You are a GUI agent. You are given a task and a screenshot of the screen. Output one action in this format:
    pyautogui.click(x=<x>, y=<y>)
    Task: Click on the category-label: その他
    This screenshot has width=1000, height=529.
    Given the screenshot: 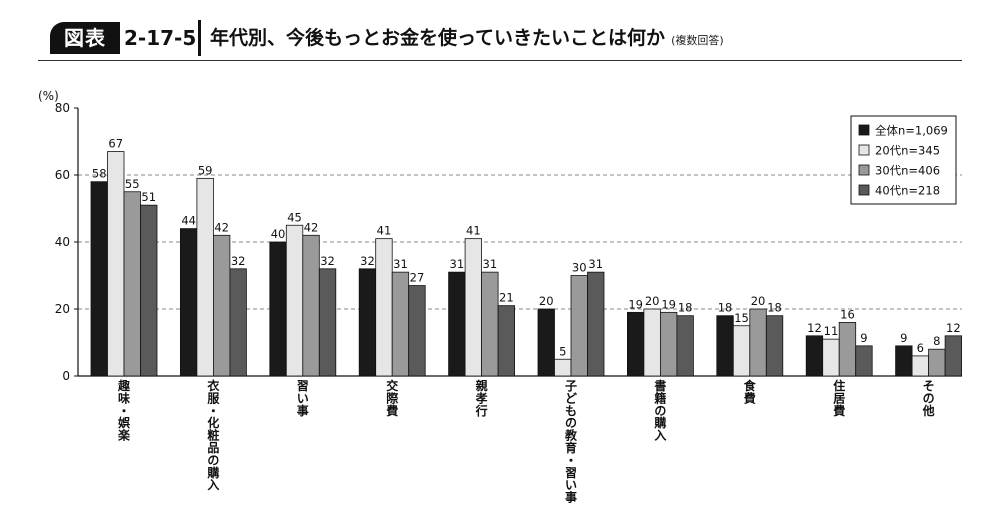 What is the action you would take?
    pyautogui.click(x=928, y=398)
    